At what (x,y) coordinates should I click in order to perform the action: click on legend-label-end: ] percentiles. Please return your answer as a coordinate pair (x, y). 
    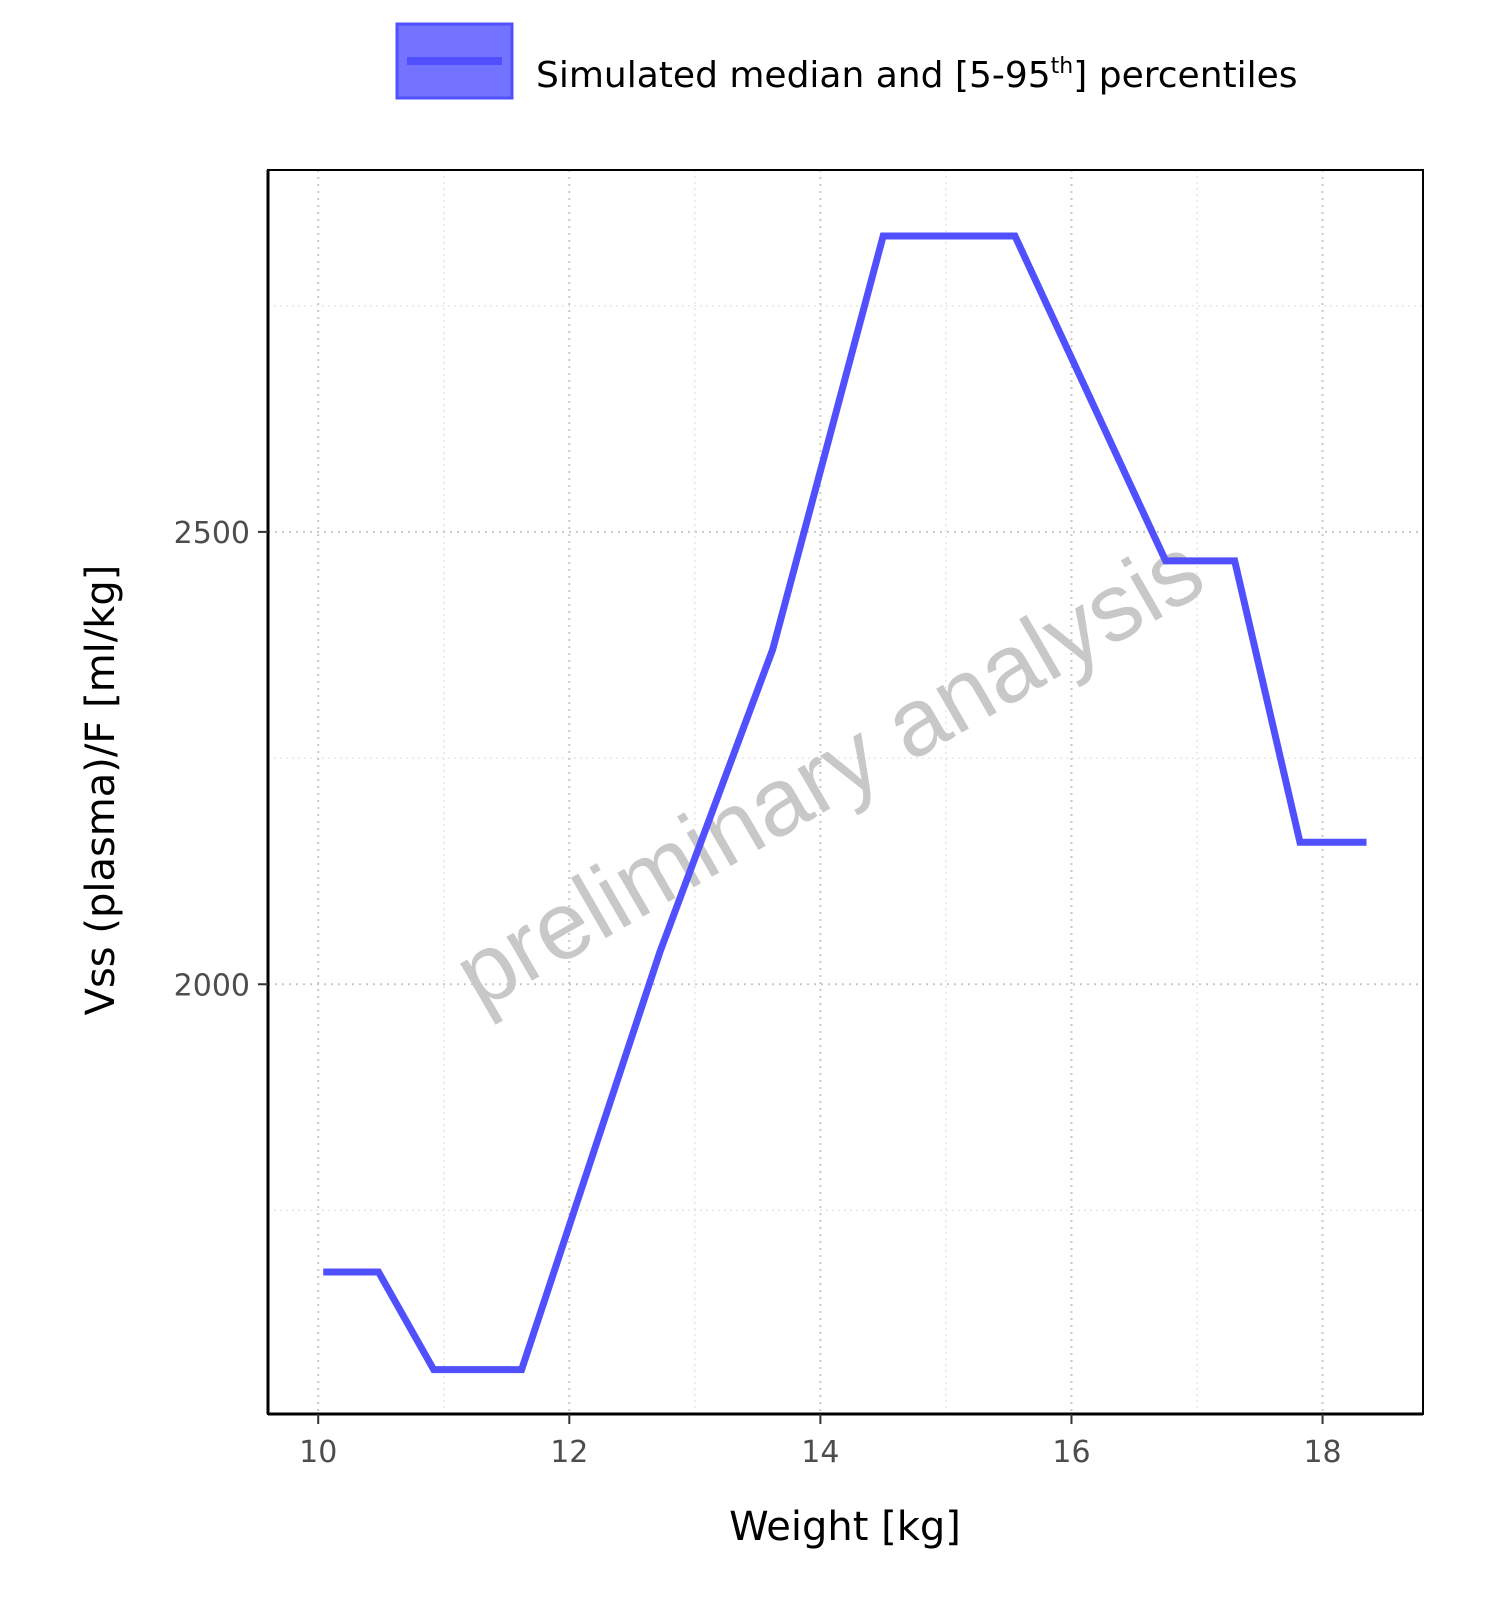
    Looking at the image, I should click on (1185, 75).